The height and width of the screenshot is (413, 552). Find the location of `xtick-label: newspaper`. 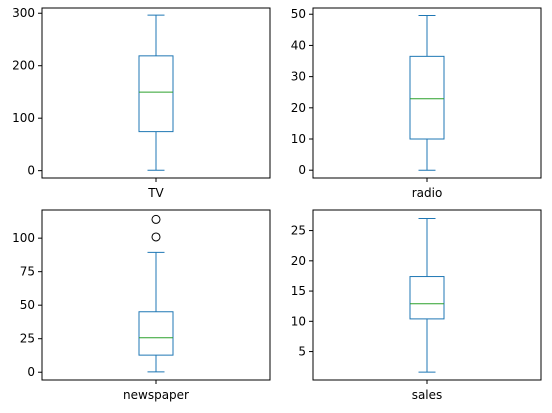

xtick-label: newspaper is located at coordinates (156, 395).